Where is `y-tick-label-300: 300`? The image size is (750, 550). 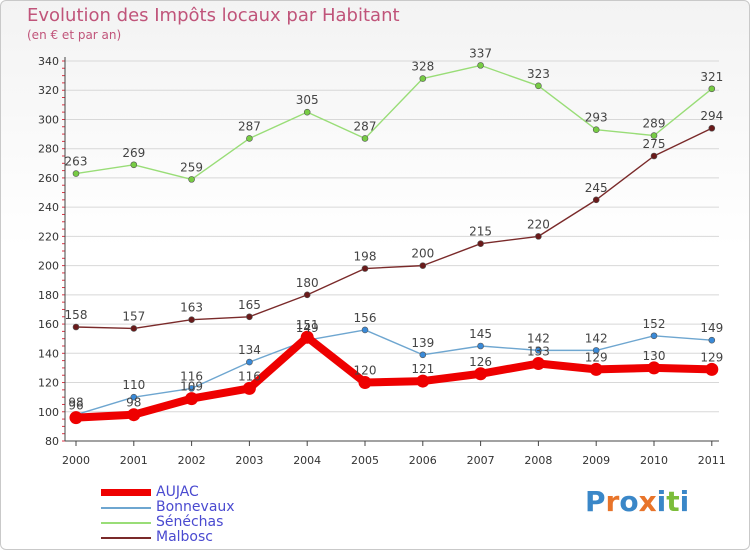 y-tick-label-300: 300 is located at coordinates (48, 119).